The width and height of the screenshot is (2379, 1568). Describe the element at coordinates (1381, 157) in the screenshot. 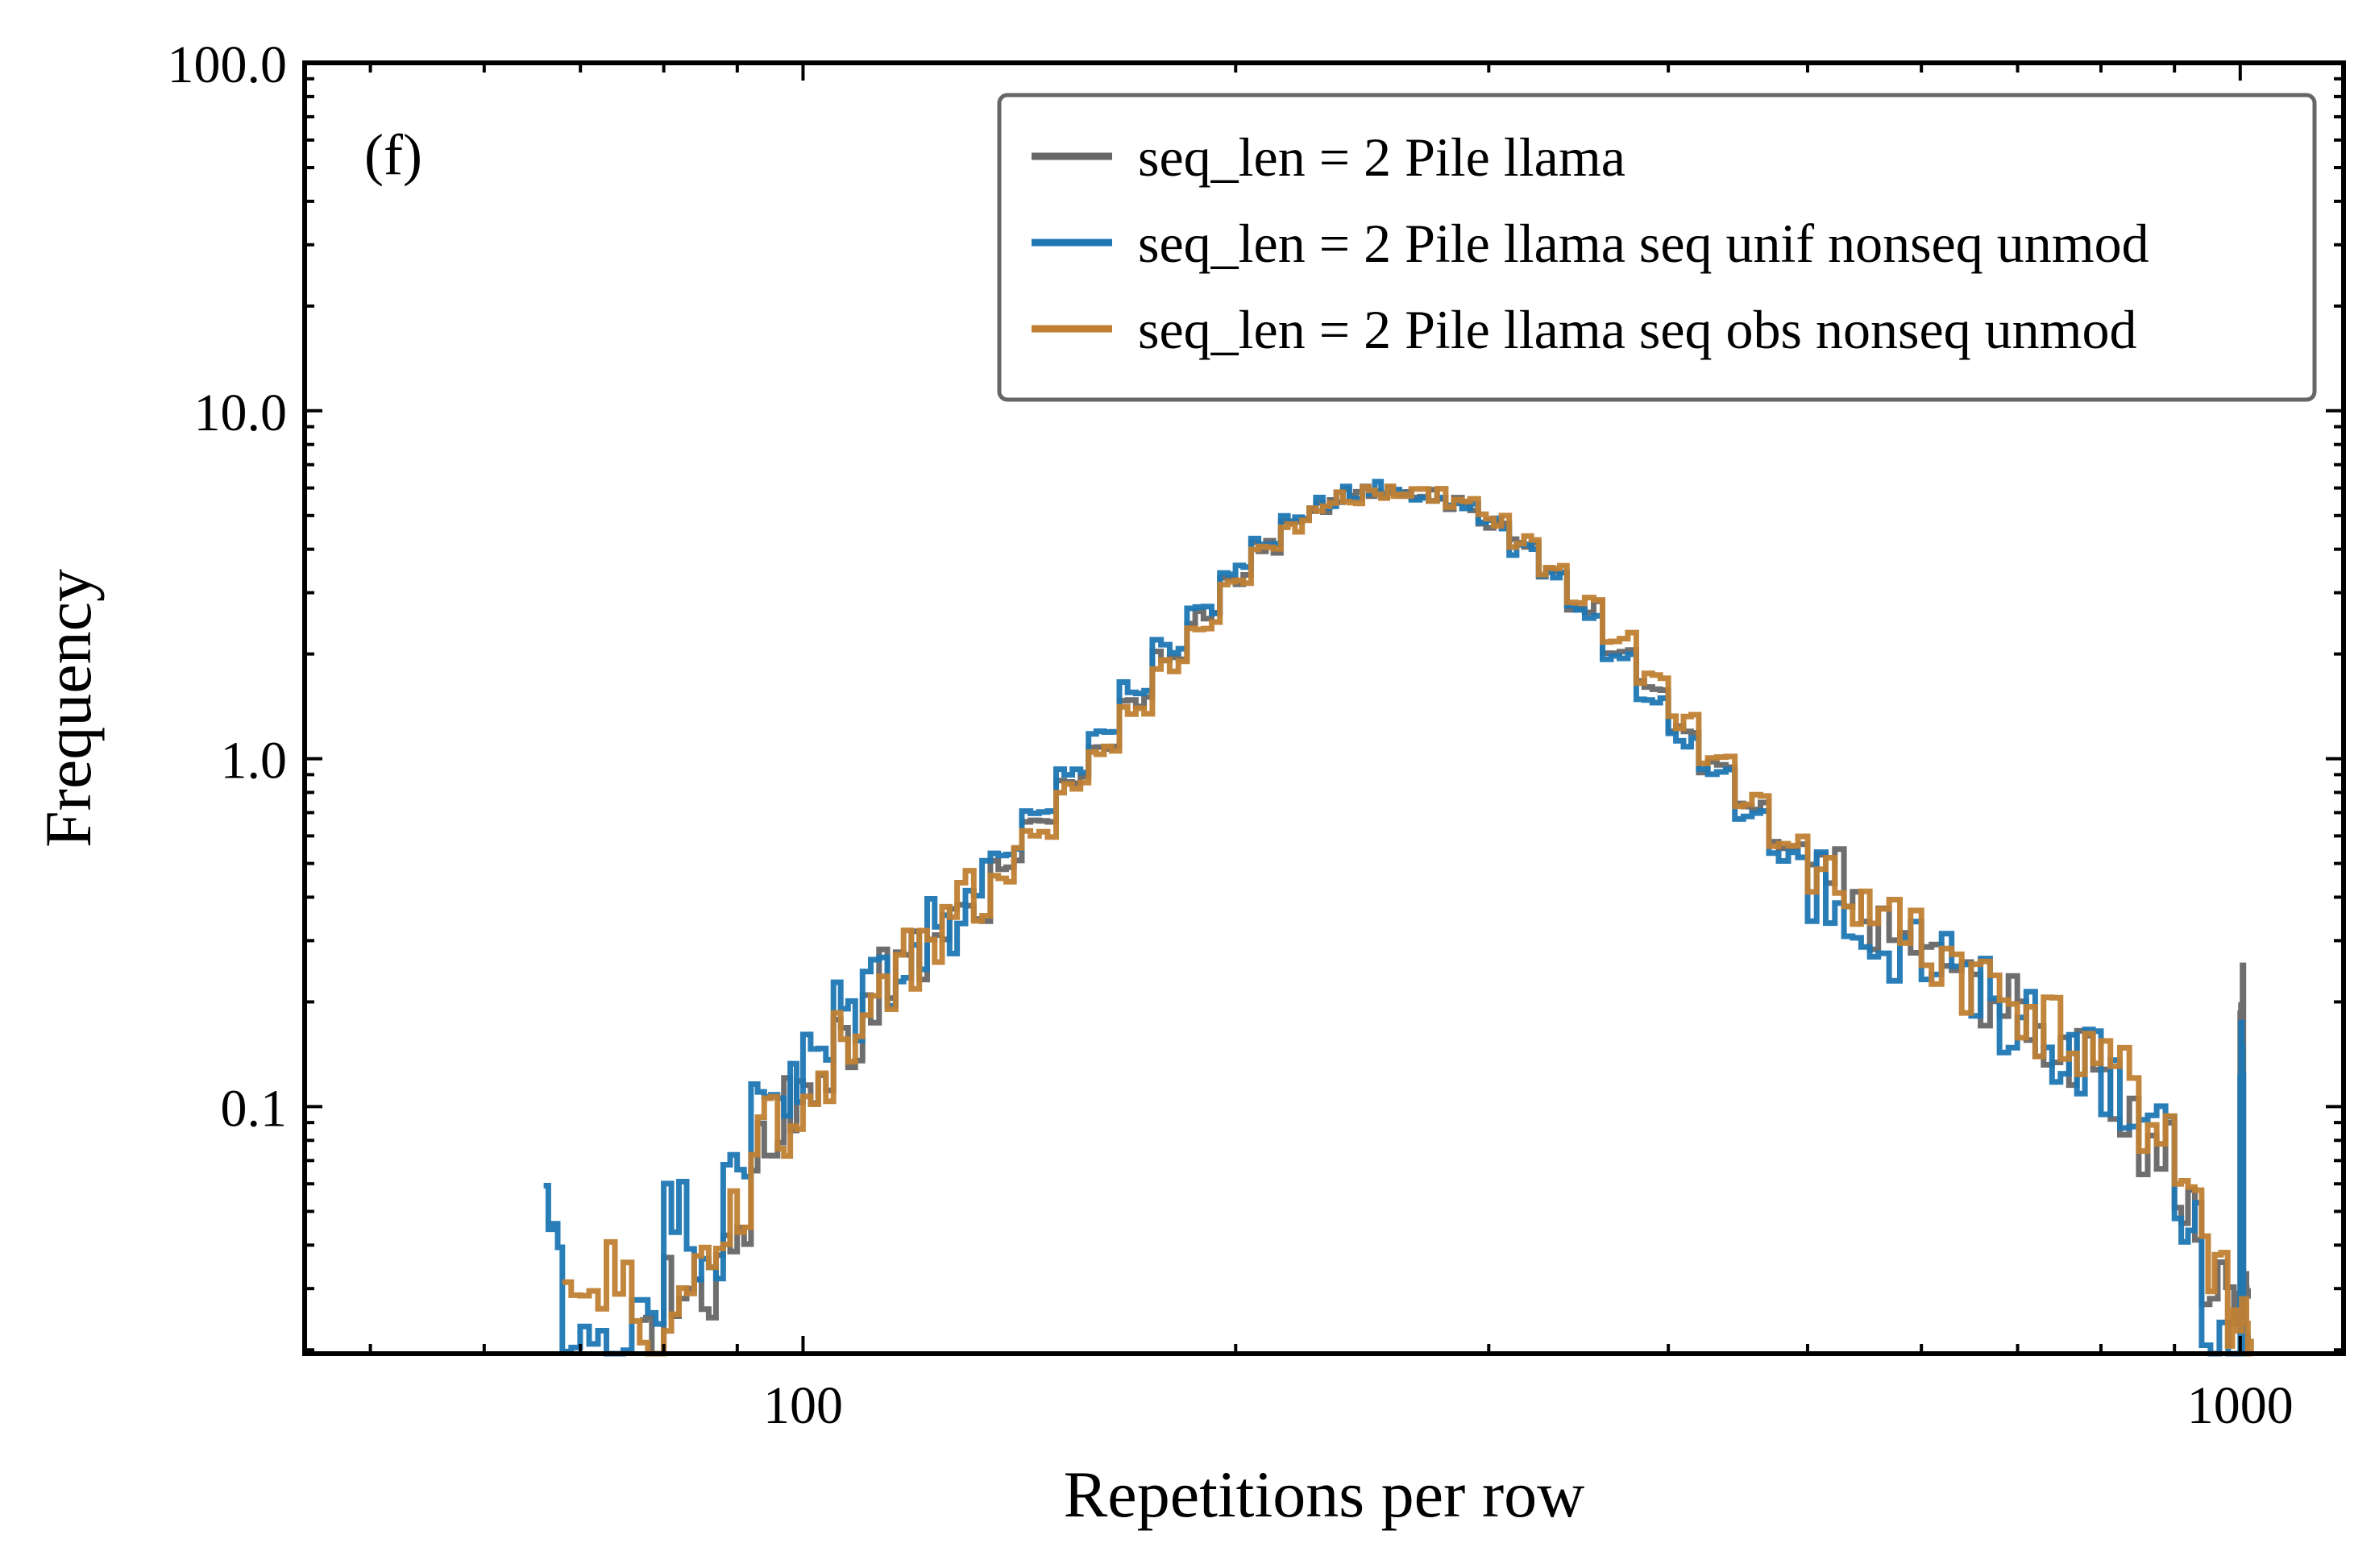

I see `legend-label-0: seq_len = 2 Pile llama` at that location.